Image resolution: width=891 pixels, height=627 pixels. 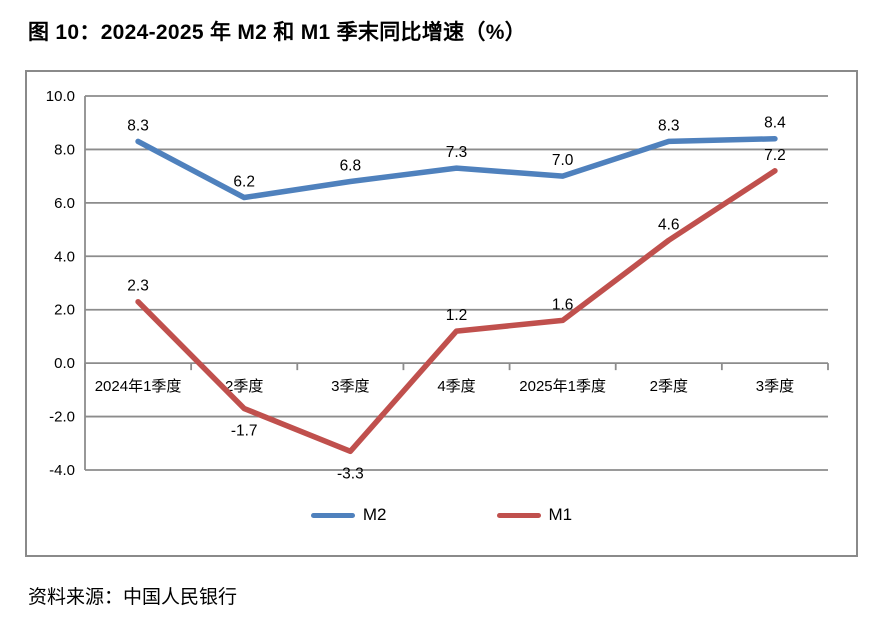 I want to click on m2-line-swatch, so click(x=332, y=515).